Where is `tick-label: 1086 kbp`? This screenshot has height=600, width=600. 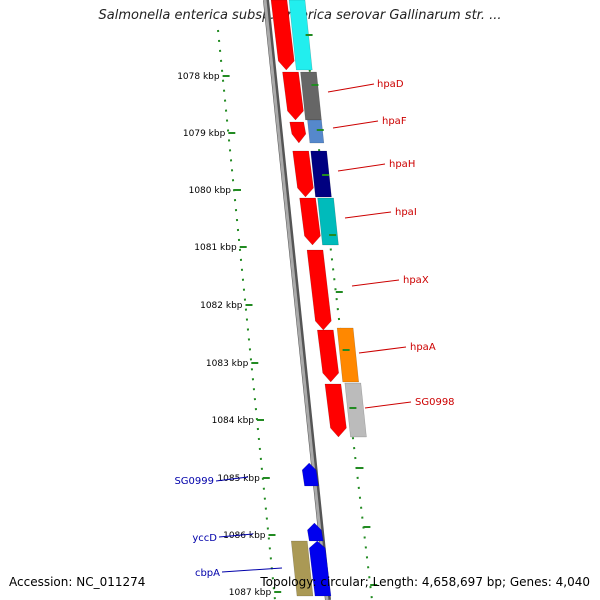 tick-label: 1086 kbp is located at coordinates (244, 536).